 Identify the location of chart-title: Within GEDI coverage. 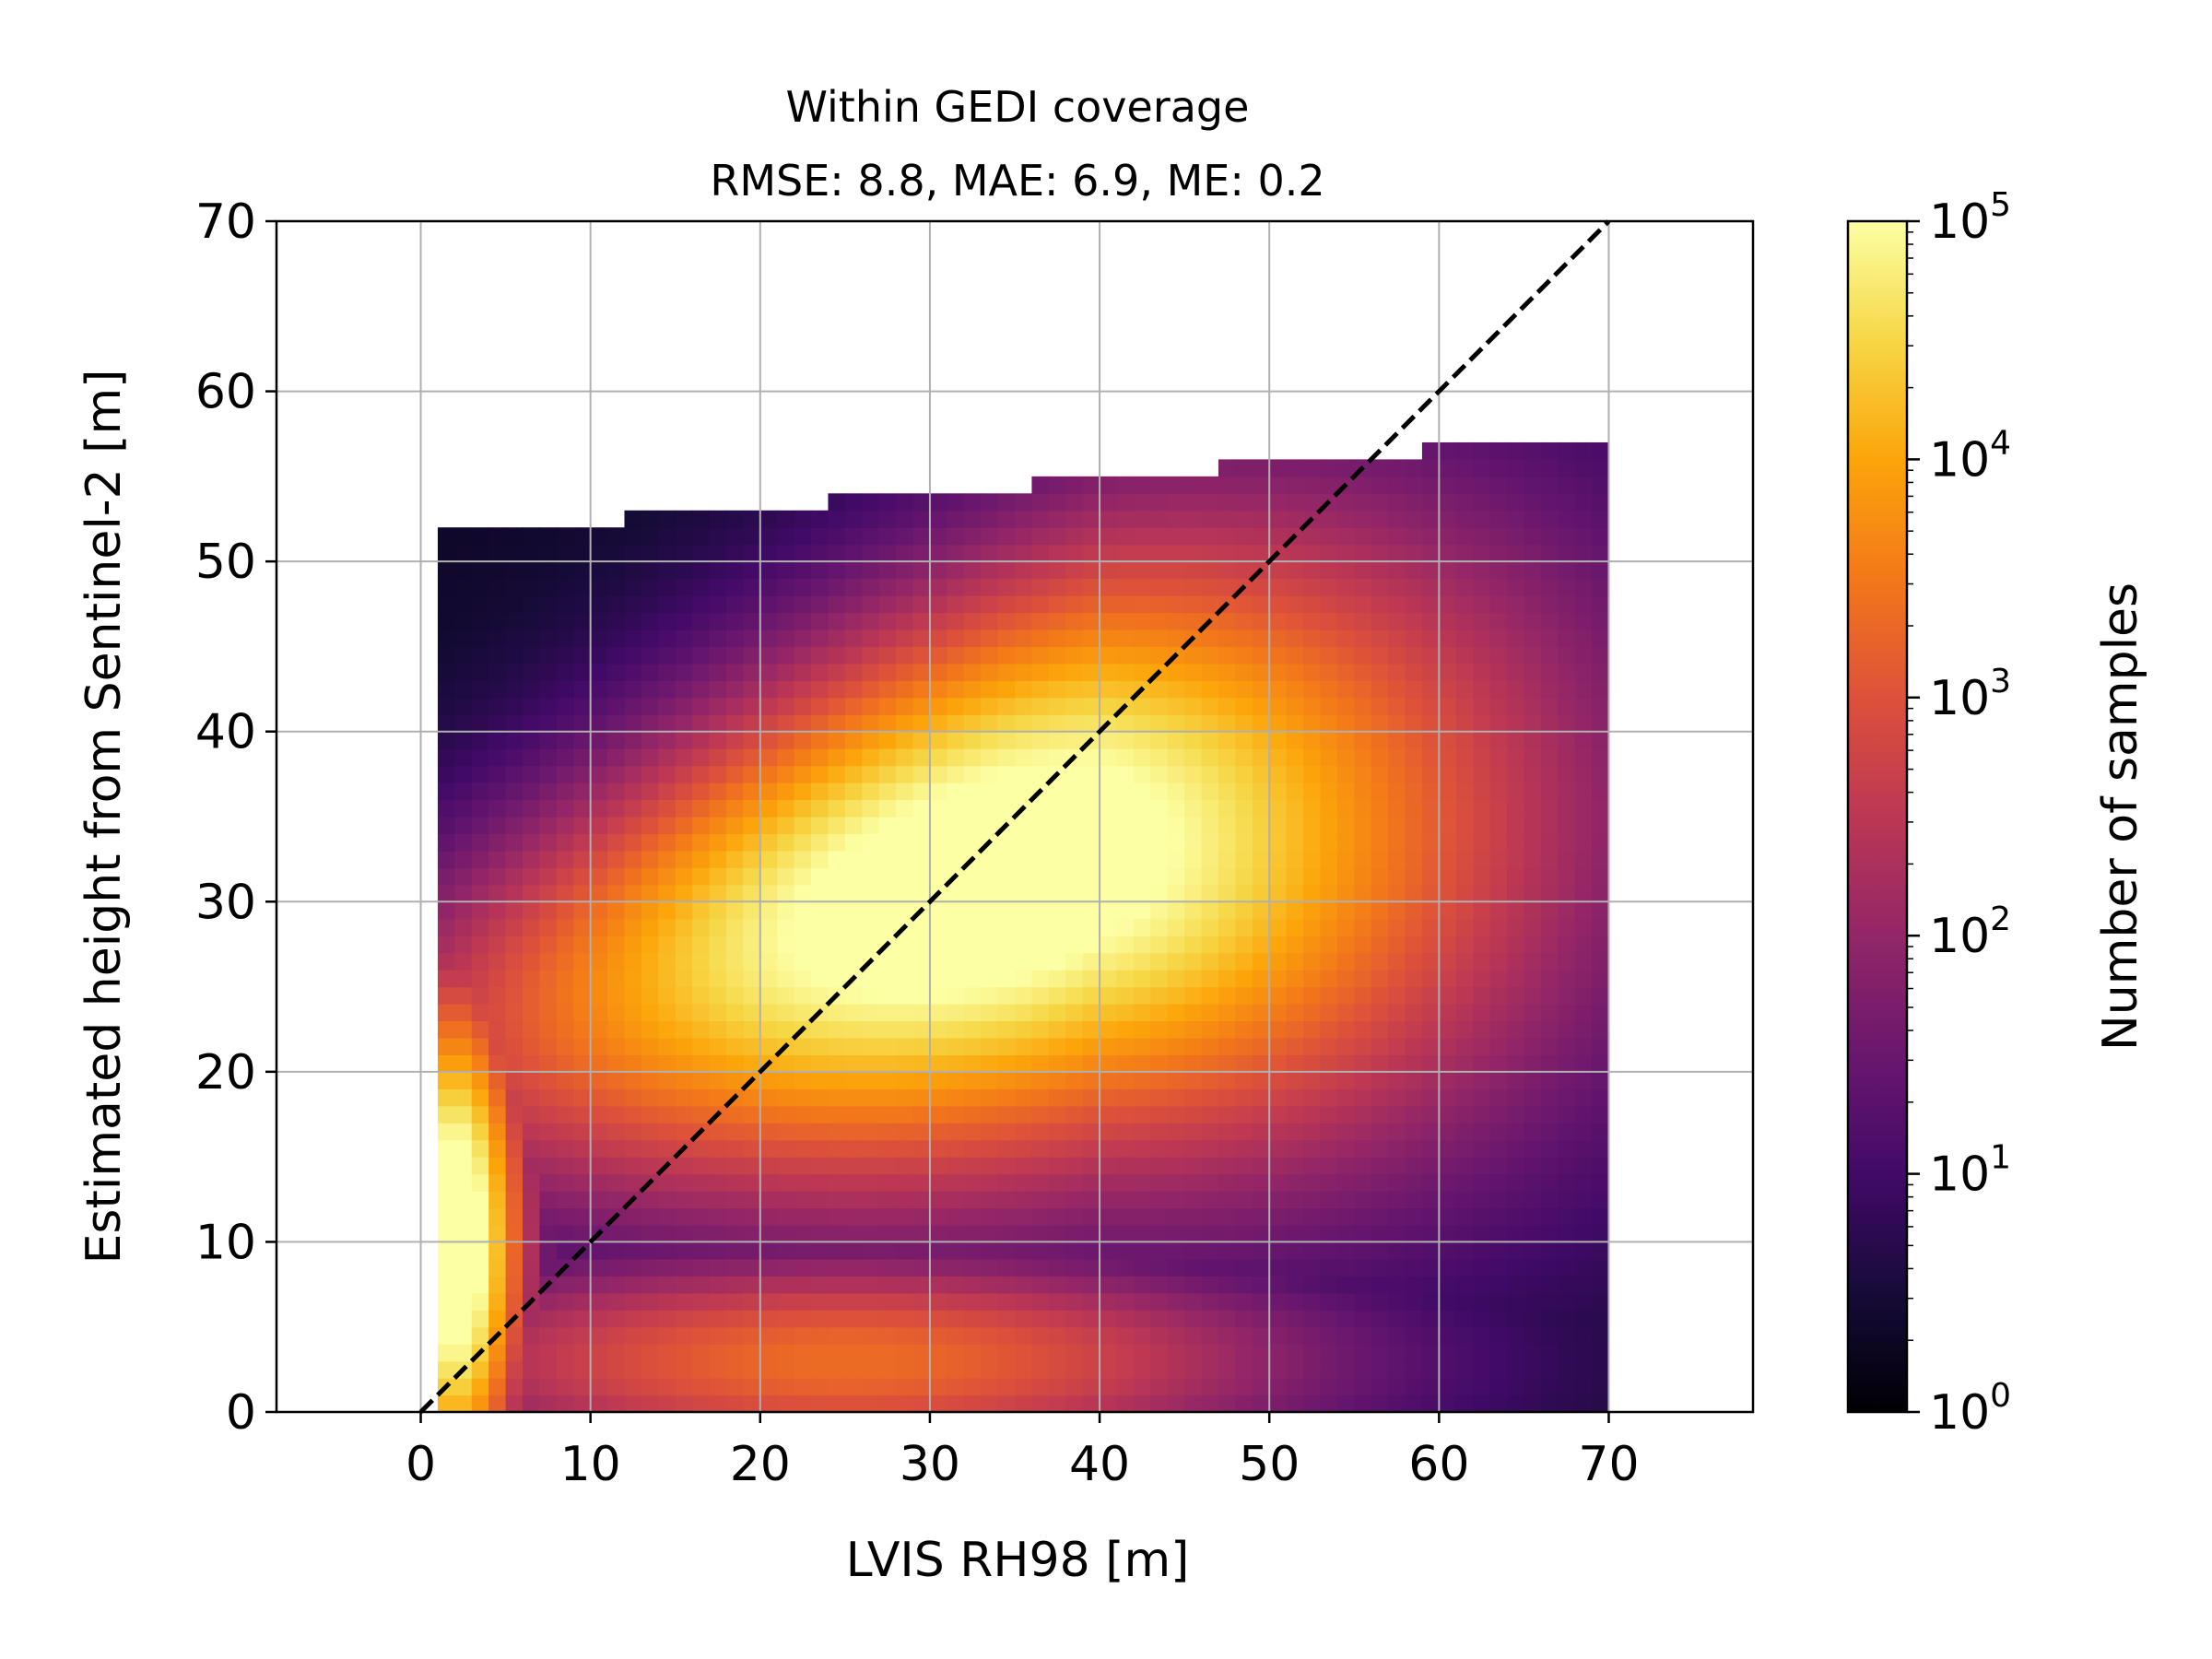
(1018, 107).